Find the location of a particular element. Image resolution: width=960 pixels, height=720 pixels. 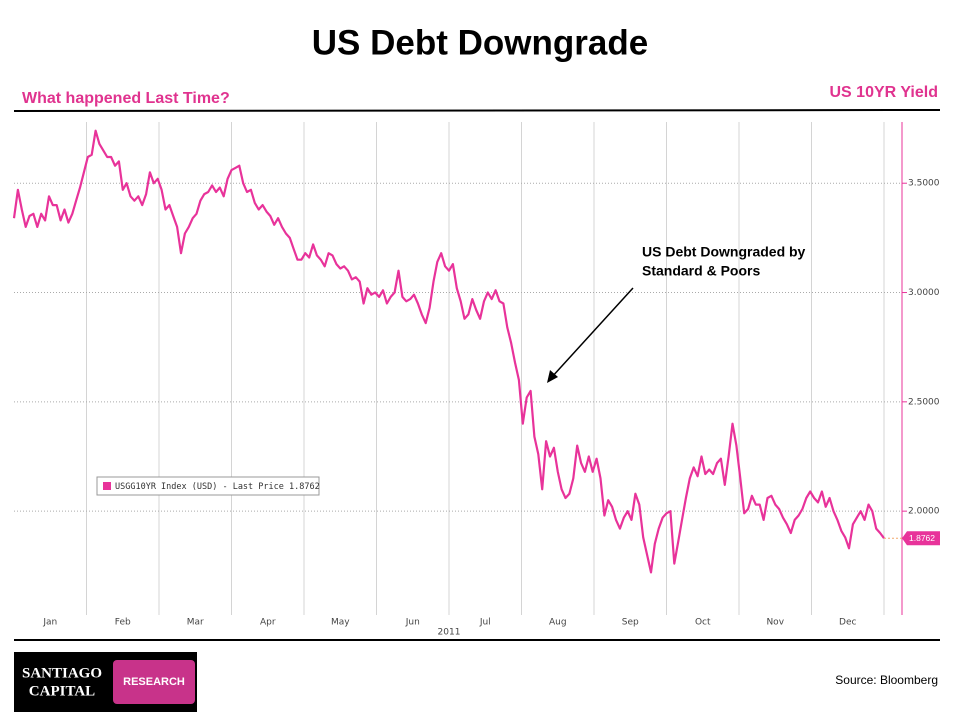

logo-line2: CAPITAL is located at coordinates (62, 691).